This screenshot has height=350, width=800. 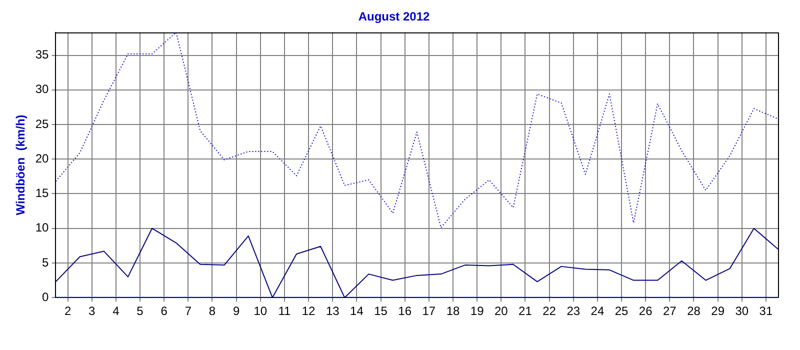 What do you see at coordinates (42, 227) in the screenshot?
I see `y-tick-label: 10` at bounding box center [42, 227].